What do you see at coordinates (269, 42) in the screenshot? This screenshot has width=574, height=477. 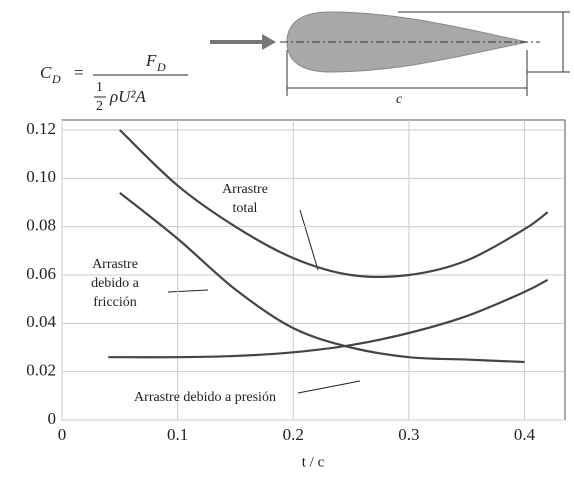 I see `flow-arrow-head` at bounding box center [269, 42].